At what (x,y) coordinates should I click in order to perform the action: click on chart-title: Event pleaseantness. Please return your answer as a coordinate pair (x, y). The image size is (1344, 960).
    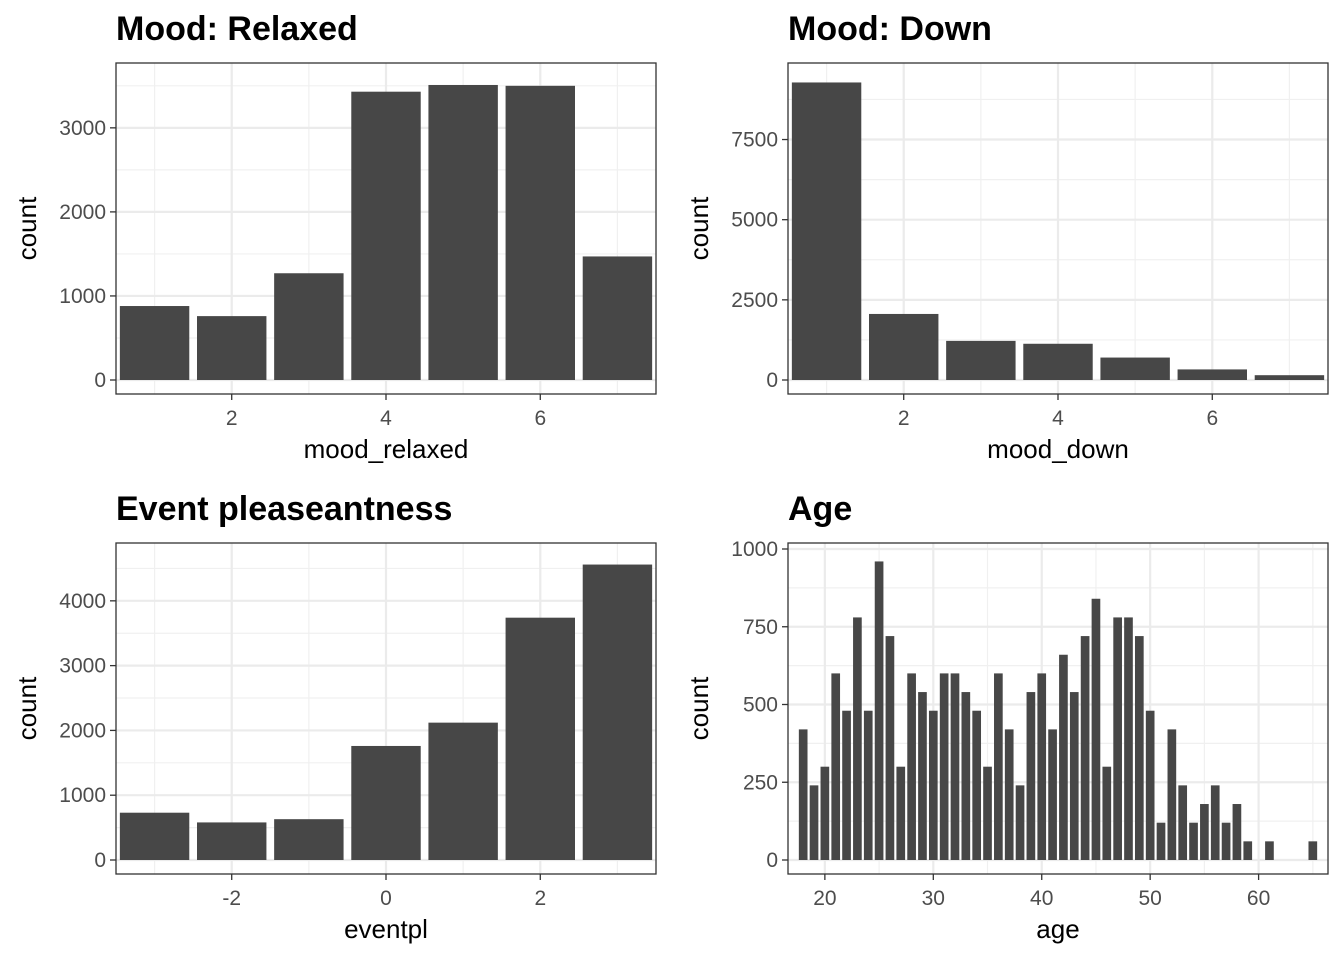
    Looking at the image, I should click on (284, 509).